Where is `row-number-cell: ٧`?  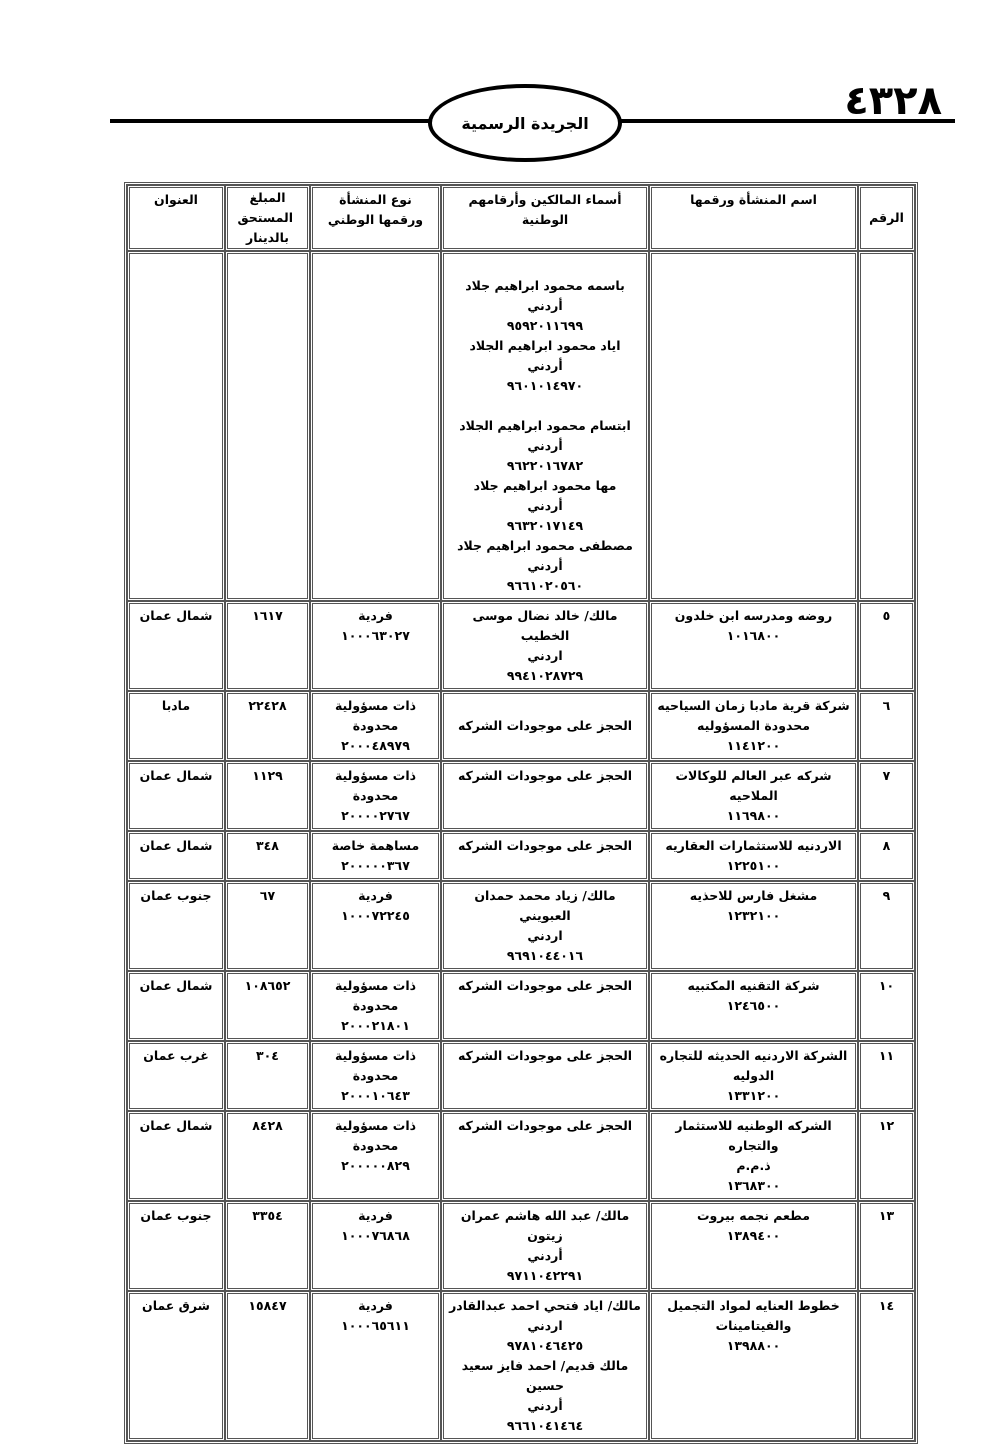 row-number-cell: ٧ is located at coordinates (886, 796).